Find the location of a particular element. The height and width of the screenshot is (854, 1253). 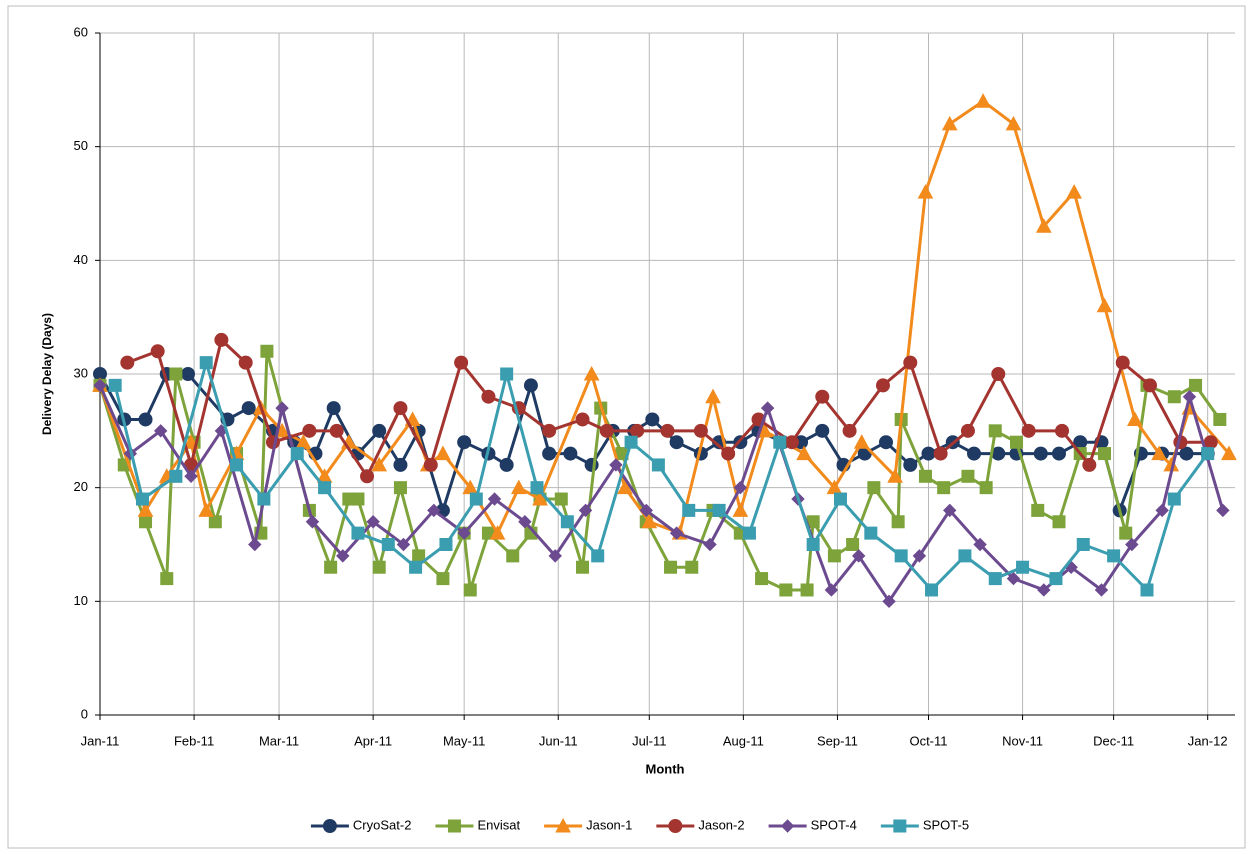

x-tick-label: Jun-11 is located at coordinates (558, 740).